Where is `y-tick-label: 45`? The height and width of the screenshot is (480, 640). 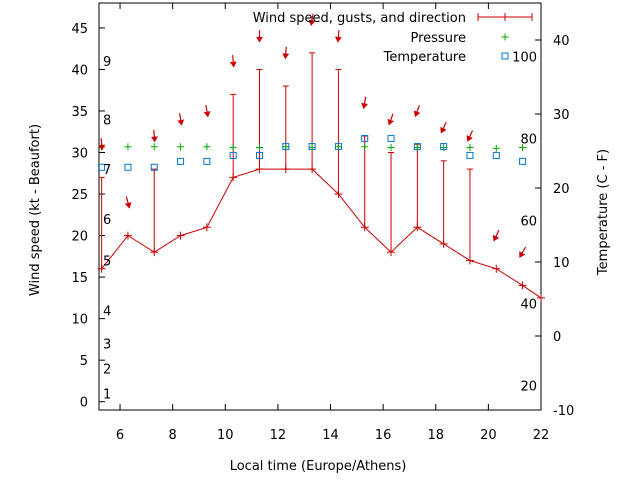
y-tick-label: 45 is located at coordinates (79, 29).